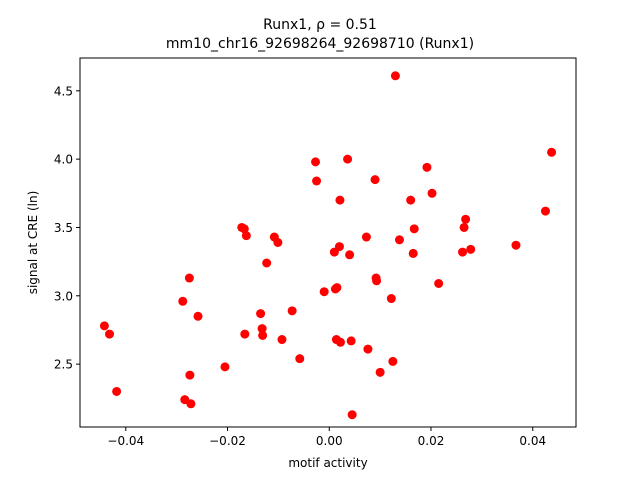 Image resolution: width=640 pixels, height=480 pixels. Describe the element at coordinates (63, 91) in the screenshot. I see `y-tick-label: 4.5` at that location.